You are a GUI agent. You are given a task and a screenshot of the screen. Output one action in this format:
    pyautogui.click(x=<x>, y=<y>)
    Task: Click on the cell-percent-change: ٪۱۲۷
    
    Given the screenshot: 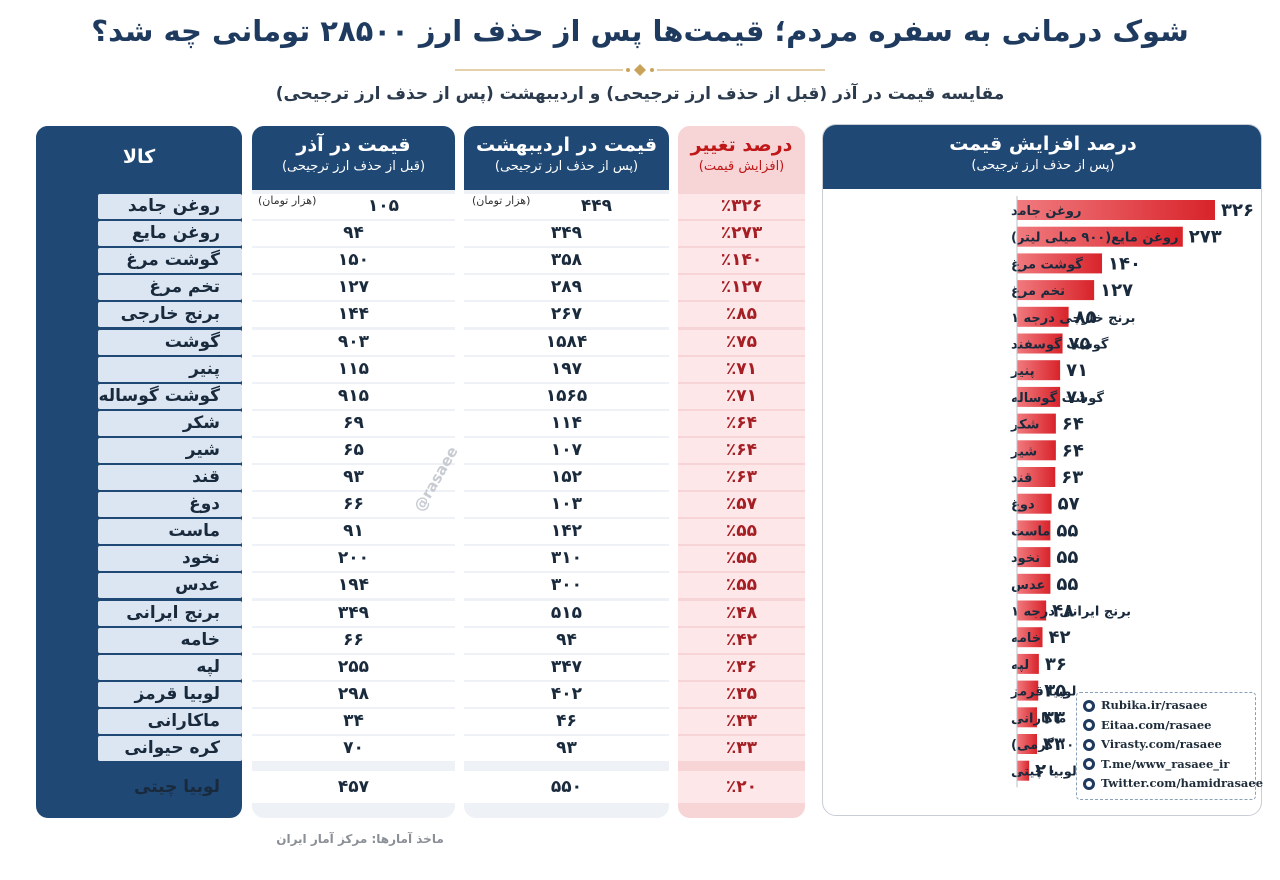 What is the action you would take?
    pyautogui.click(x=741, y=288)
    